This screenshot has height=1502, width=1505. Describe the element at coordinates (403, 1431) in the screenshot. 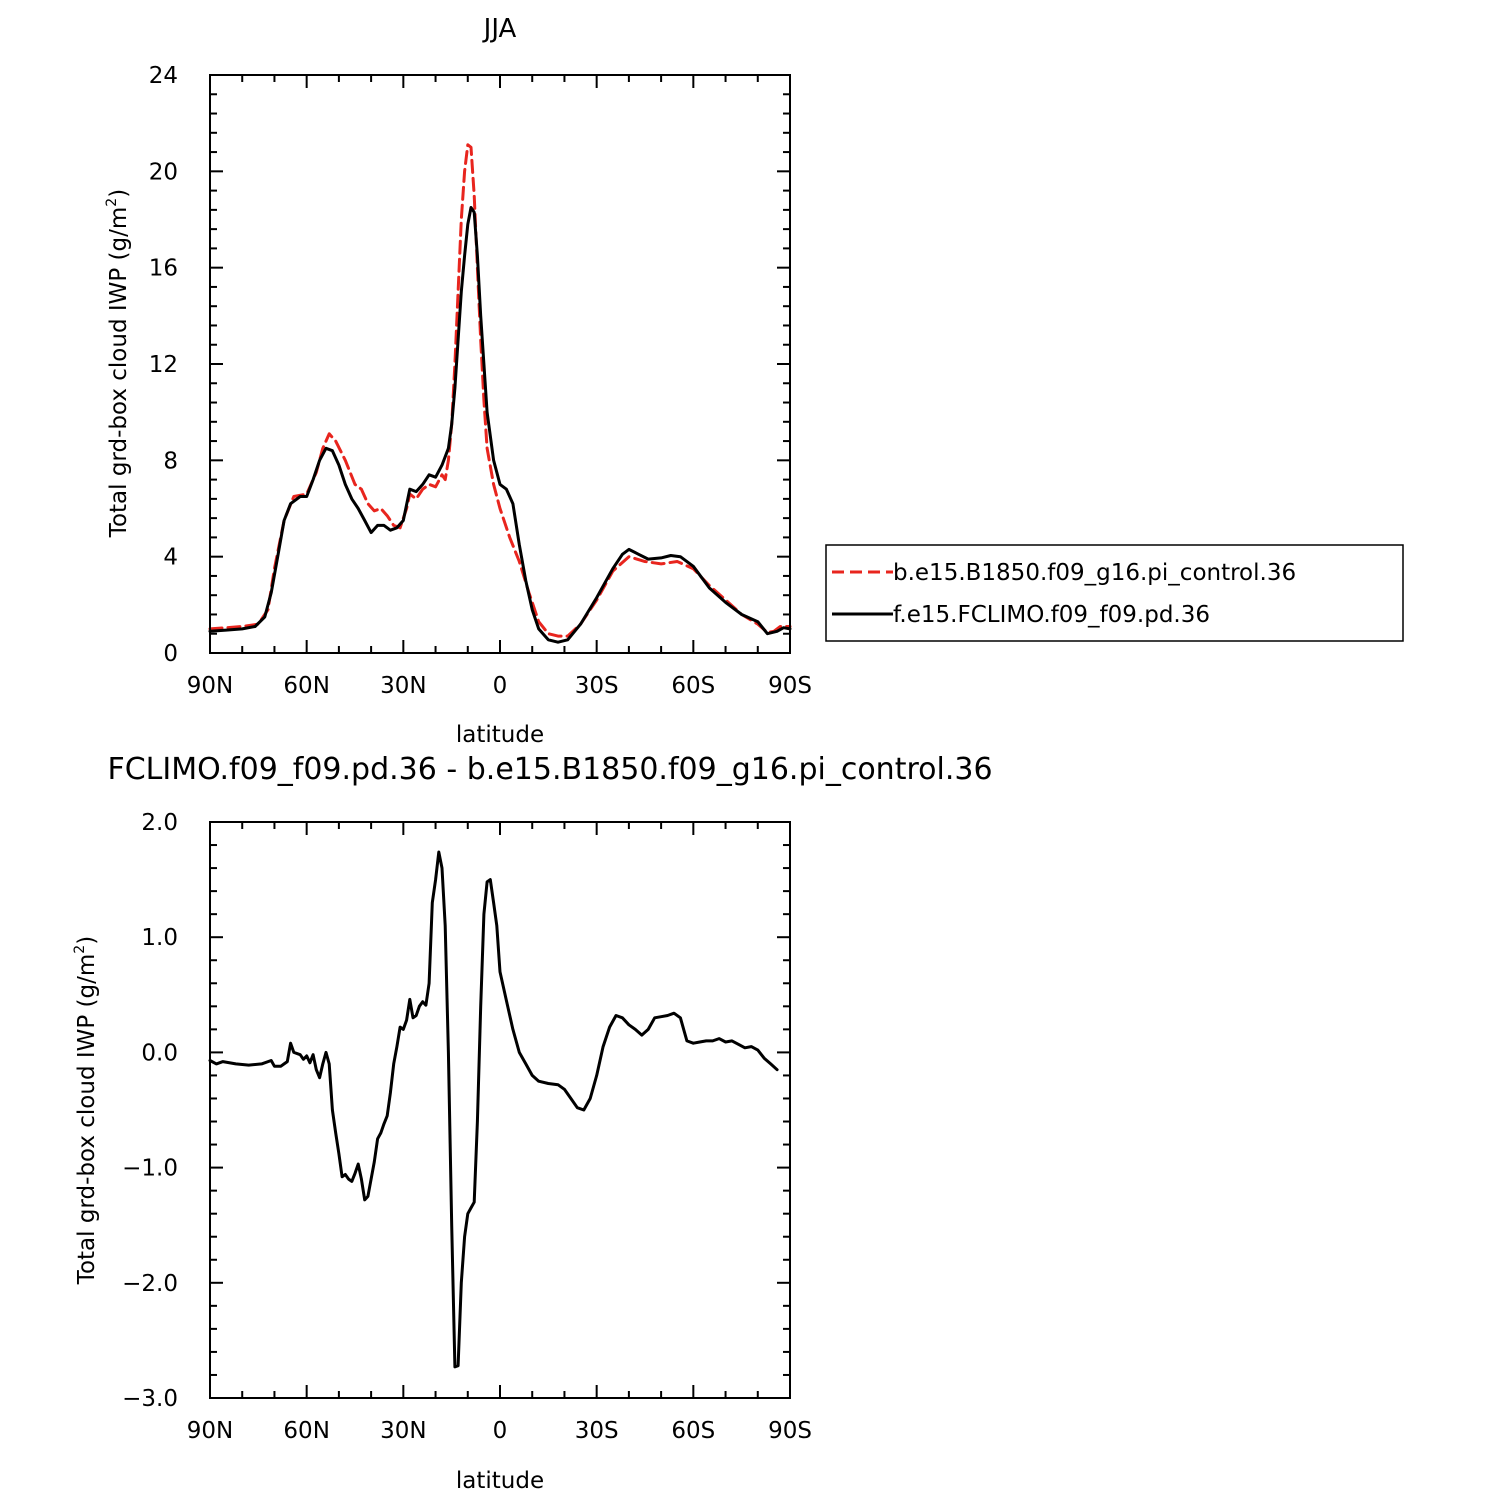

I see `bottom-x-tick-label: 30N` at that location.